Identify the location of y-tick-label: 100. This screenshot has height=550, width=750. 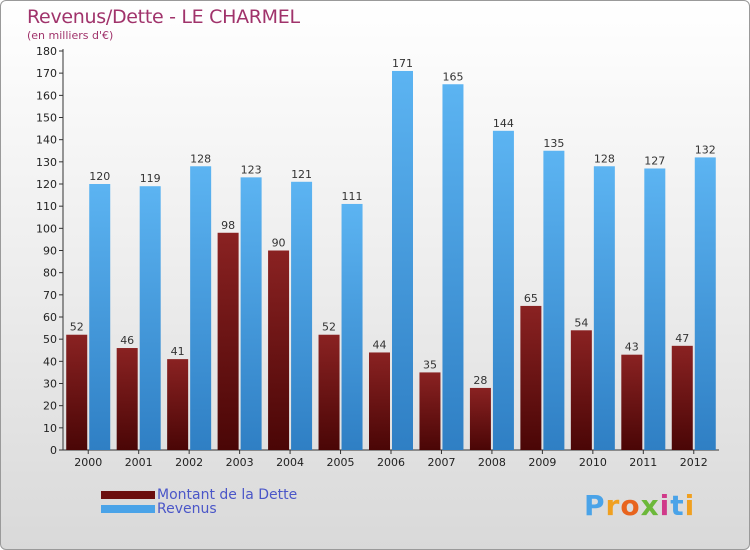
(46, 228).